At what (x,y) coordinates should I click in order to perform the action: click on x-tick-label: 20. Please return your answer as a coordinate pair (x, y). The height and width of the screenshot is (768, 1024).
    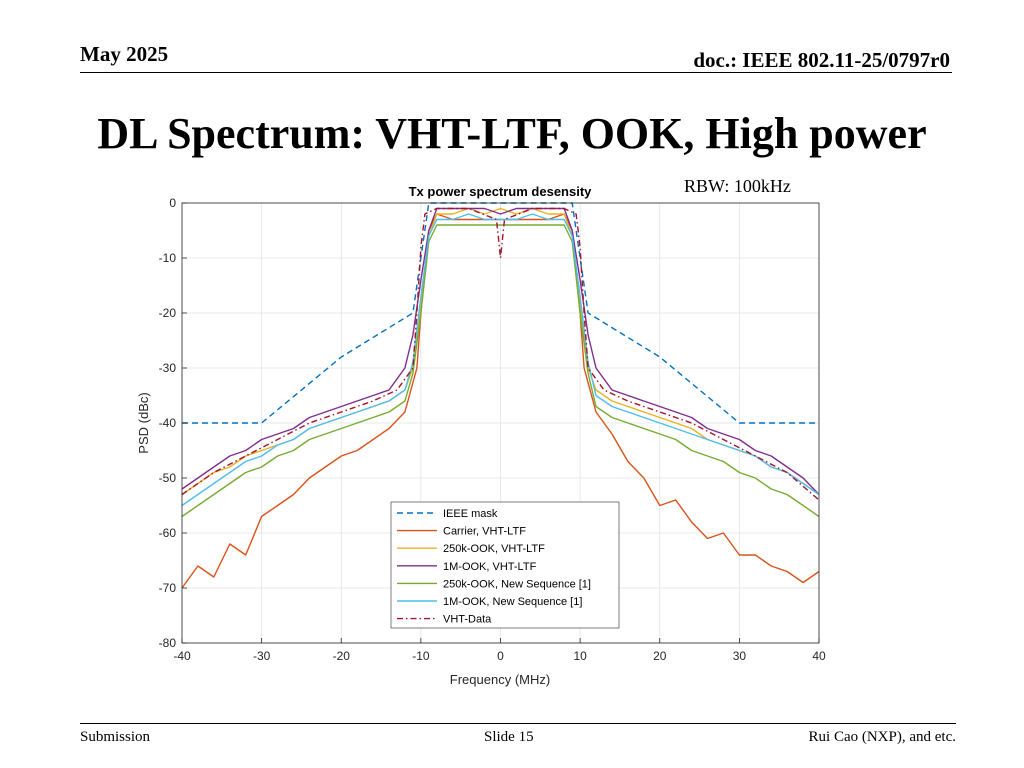
    Looking at the image, I should click on (660, 656).